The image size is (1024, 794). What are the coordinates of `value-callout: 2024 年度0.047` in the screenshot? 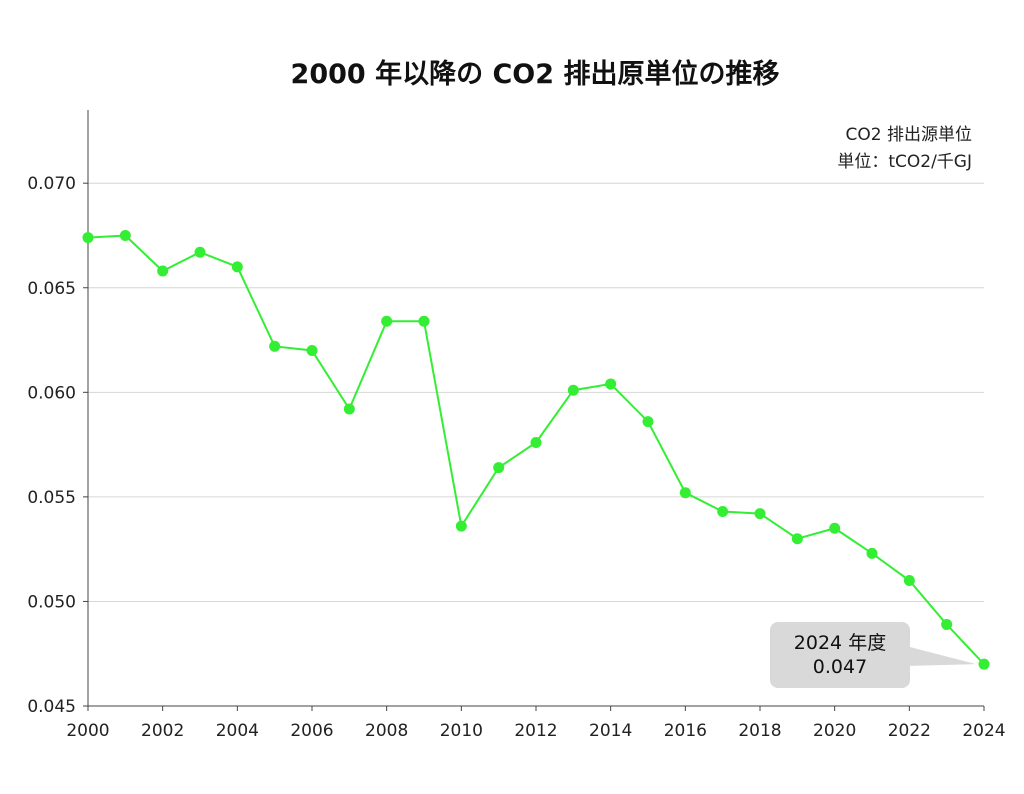 It's located at (873, 655).